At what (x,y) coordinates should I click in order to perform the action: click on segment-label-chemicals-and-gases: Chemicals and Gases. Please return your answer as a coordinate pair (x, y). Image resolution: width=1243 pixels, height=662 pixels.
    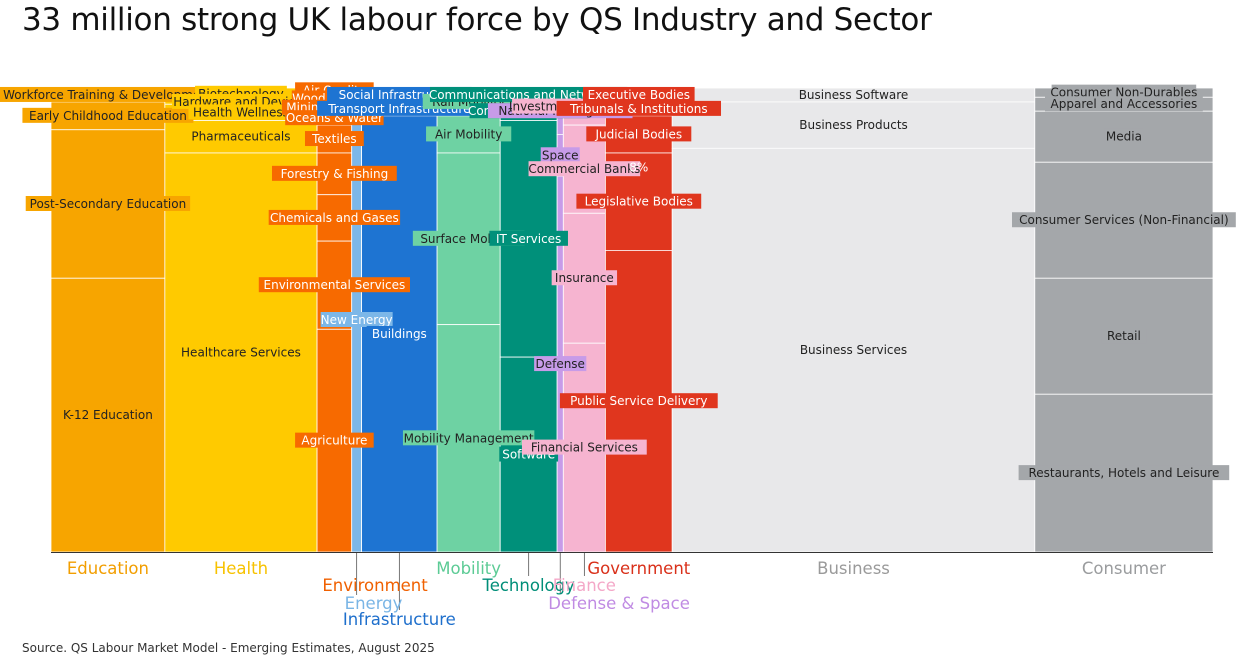
    Looking at the image, I should click on (334, 218).